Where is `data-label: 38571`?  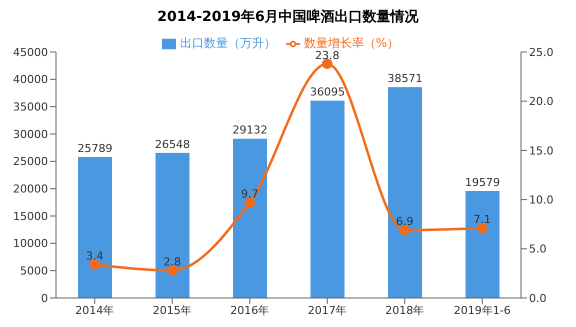
data-label: 38571 is located at coordinates (405, 79).